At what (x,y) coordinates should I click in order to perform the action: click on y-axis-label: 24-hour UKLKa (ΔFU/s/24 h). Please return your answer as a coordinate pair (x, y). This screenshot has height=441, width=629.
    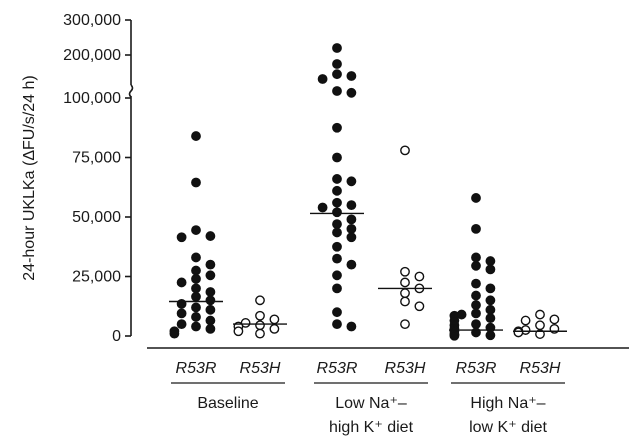
    Looking at the image, I should click on (29, 177).